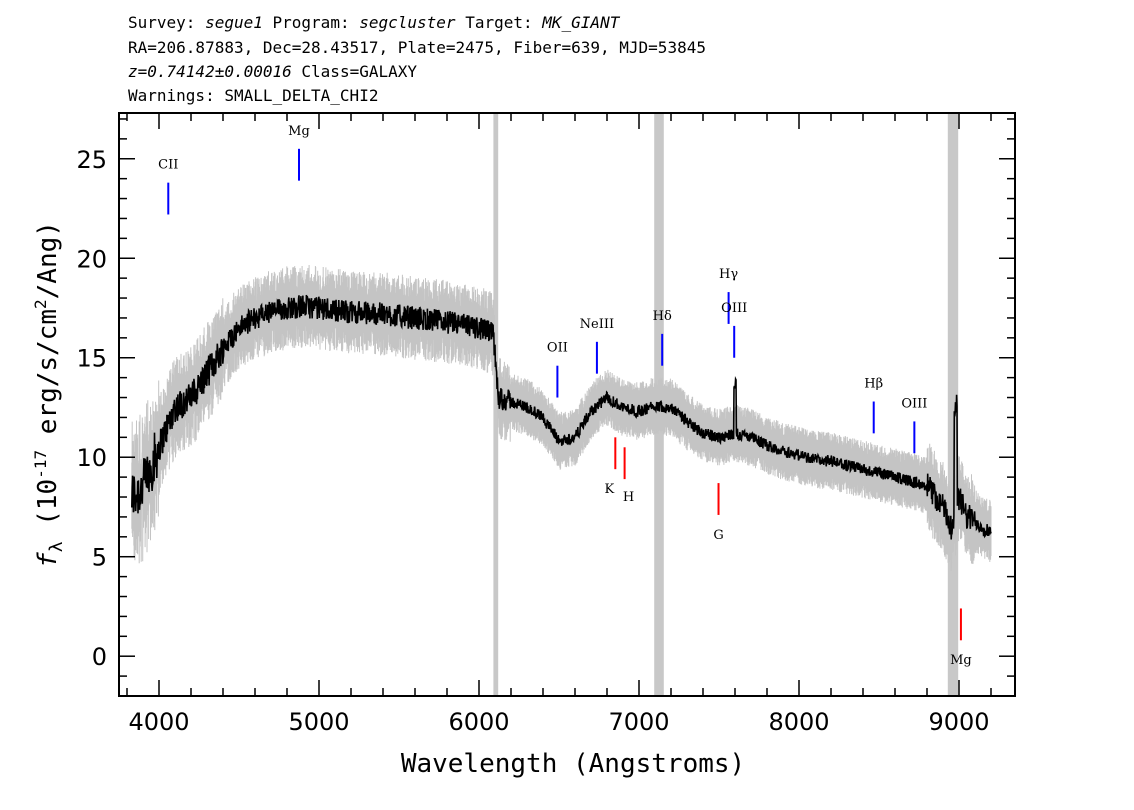 This screenshot has height=810, width=1134. I want to click on absorption-line-label: Mg, so click(961, 660).